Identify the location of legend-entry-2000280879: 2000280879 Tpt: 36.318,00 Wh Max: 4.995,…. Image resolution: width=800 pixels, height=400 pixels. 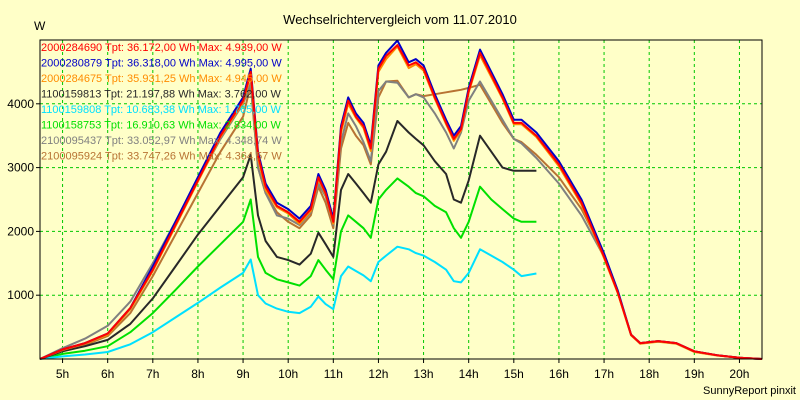
(161, 64).